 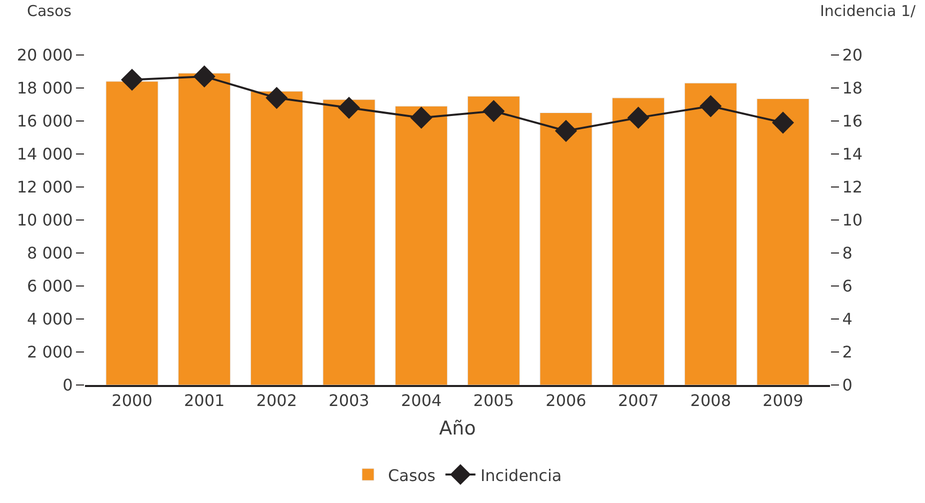 What do you see at coordinates (493, 400) in the screenshot?
I see `x-tick-label: 2005` at bounding box center [493, 400].